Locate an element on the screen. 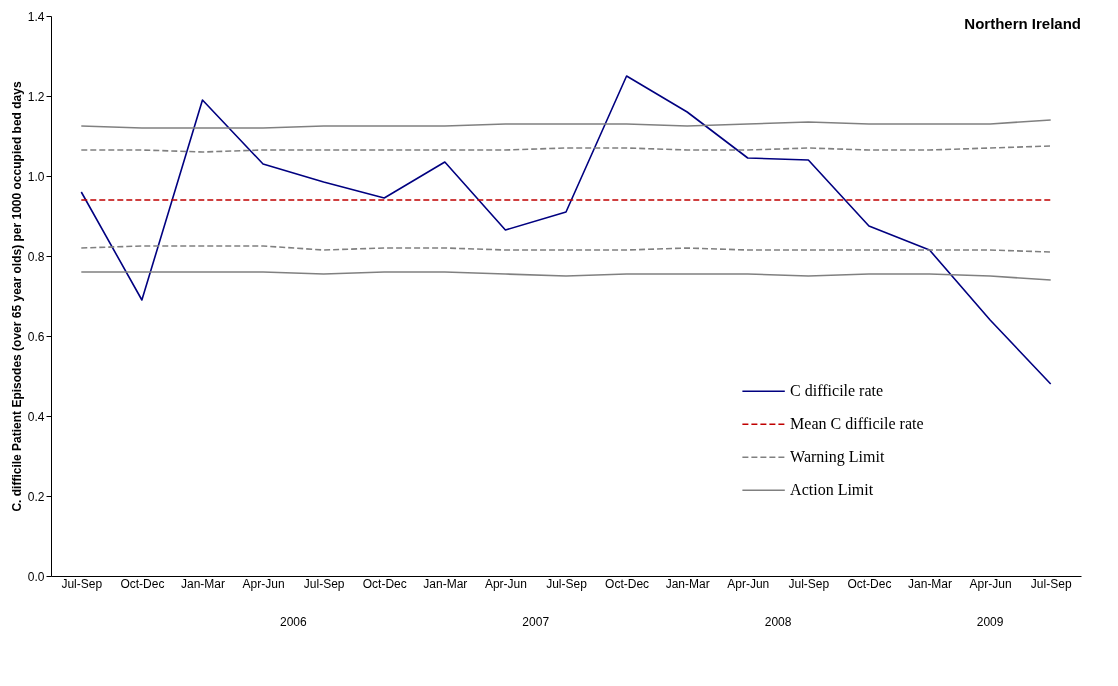  y-tick-label: 1.4 is located at coordinates (36, 16).